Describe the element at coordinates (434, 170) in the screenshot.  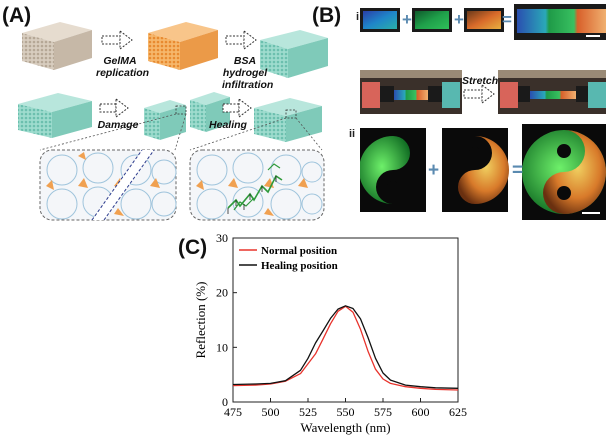
I see `plus-sign-3: +` at that location.